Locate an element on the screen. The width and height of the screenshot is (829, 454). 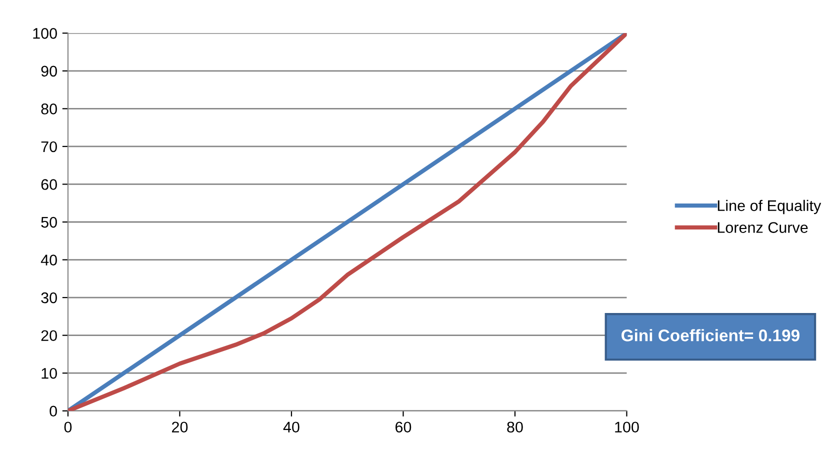
x-tick-label: 0 is located at coordinates (68, 427).